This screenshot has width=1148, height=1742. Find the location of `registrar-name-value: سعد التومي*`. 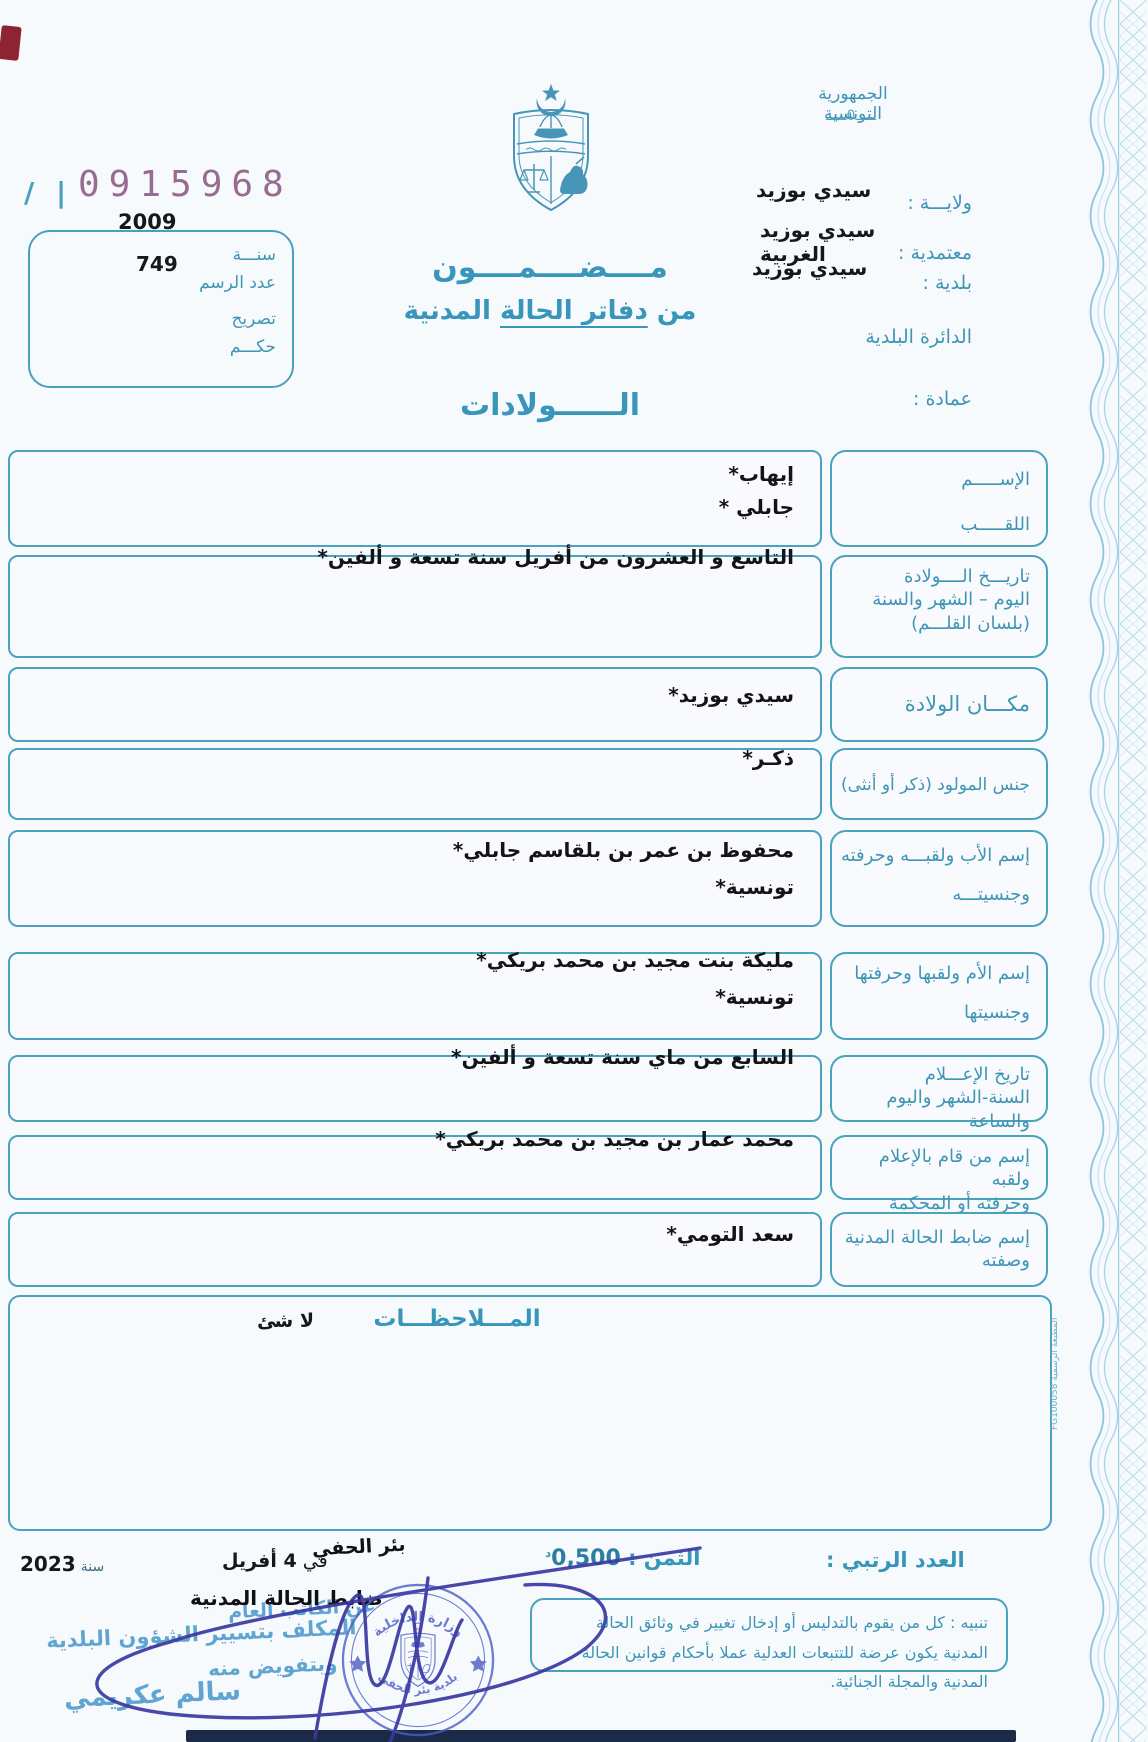

registrar-name-value: سعد التومي* is located at coordinates (730, 1234).